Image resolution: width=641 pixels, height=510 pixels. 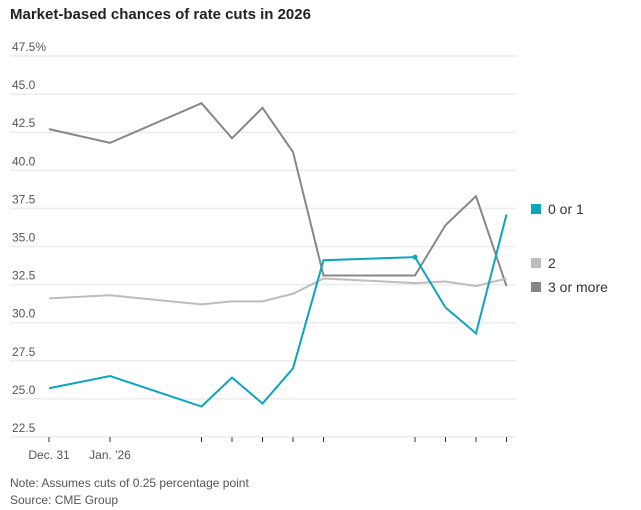 I want to click on y-tick-label: 47.5%, so click(x=29, y=47).